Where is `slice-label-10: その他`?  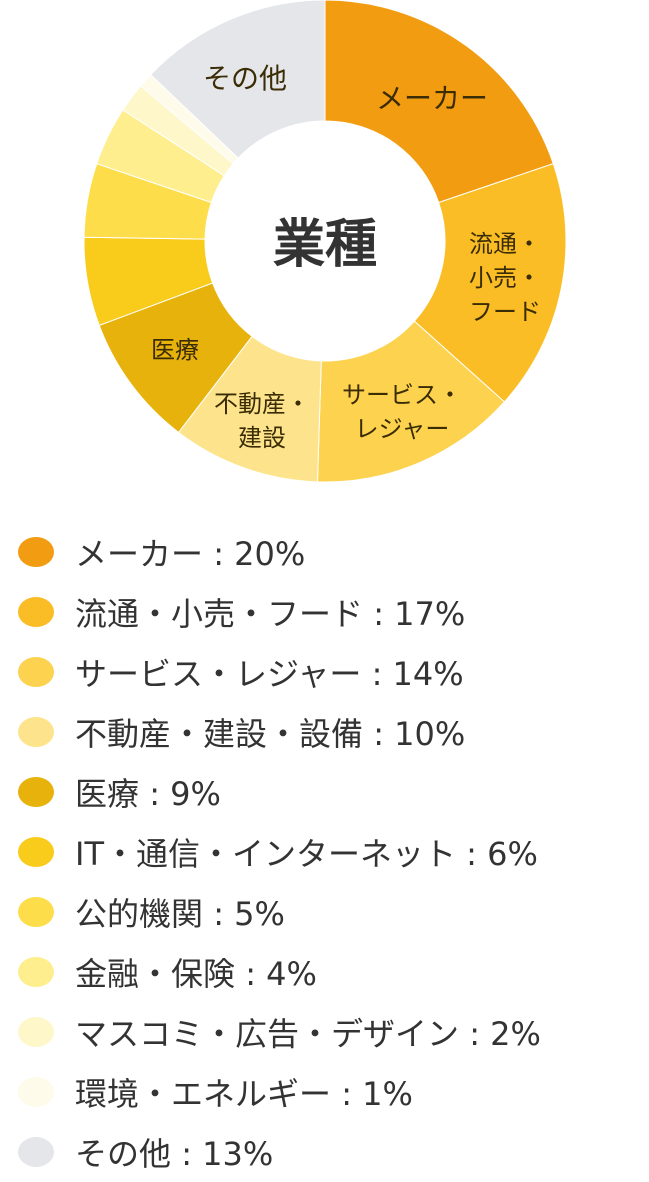 slice-label-10: その他 is located at coordinates (245, 78).